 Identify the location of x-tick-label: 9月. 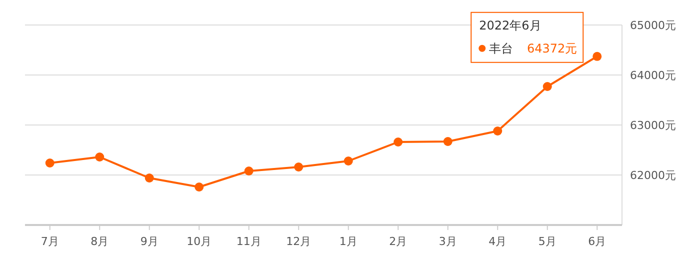
(149, 241).